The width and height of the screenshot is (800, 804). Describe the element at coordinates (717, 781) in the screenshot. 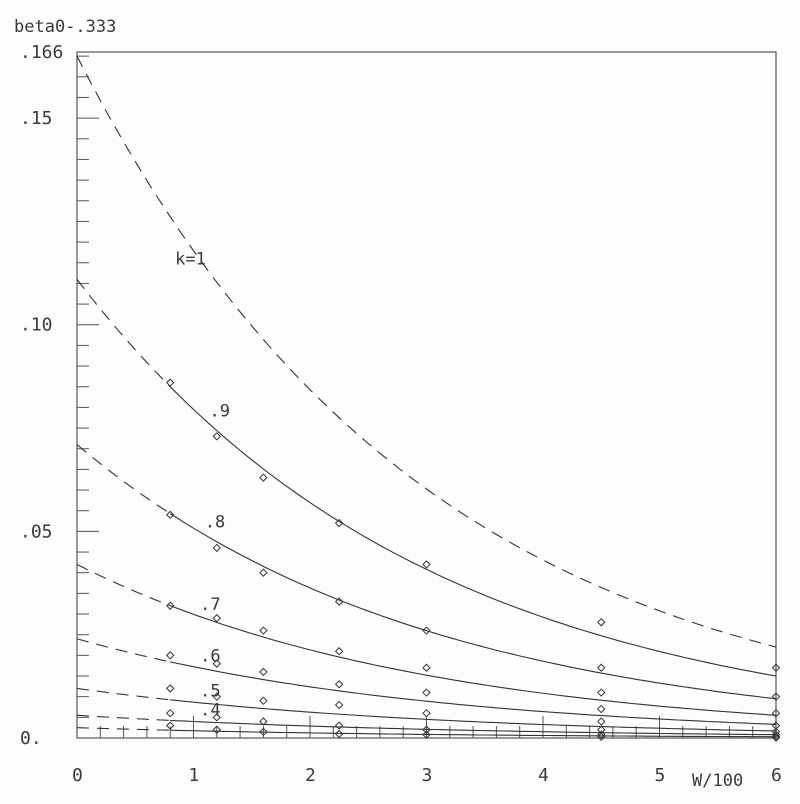

I see `x-axis-title: W/100` at that location.